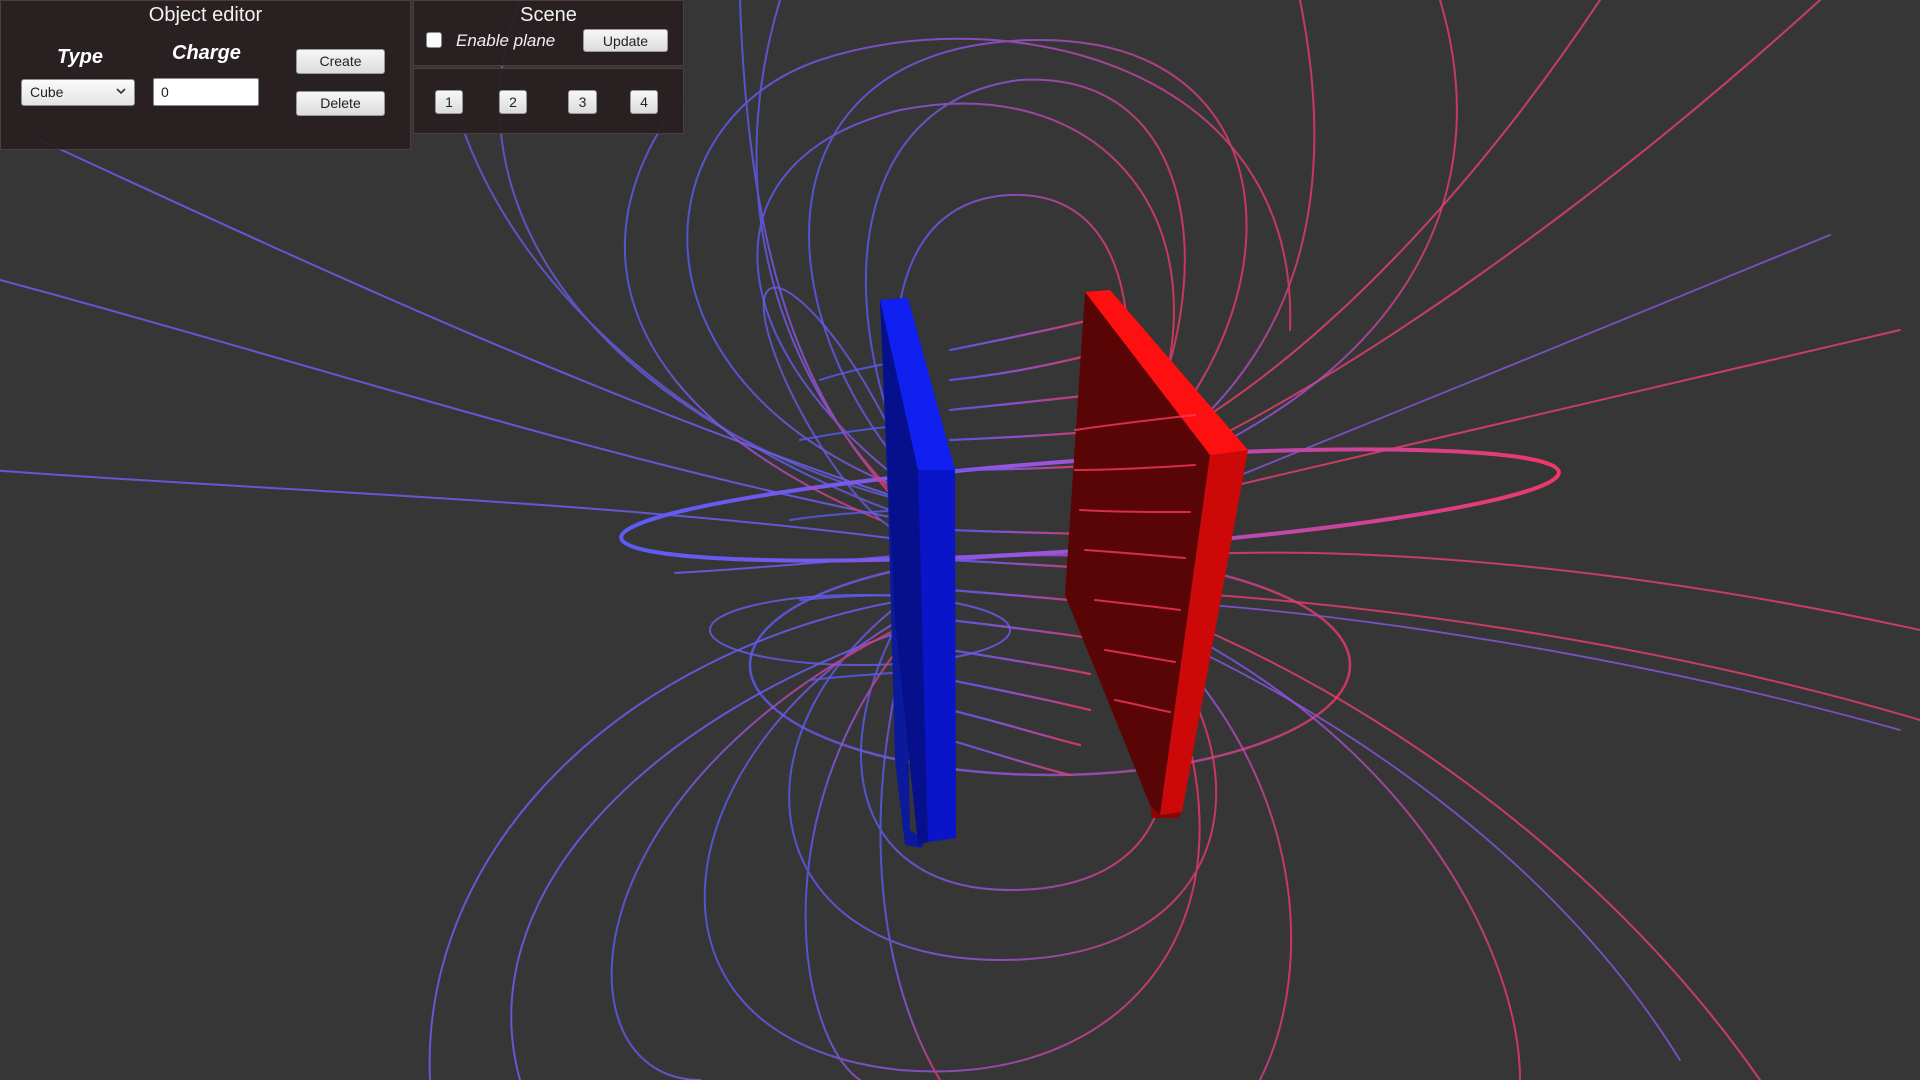 The image size is (1920, 1080). I want to click on type-dropdown: Cube, so click(78, 92).